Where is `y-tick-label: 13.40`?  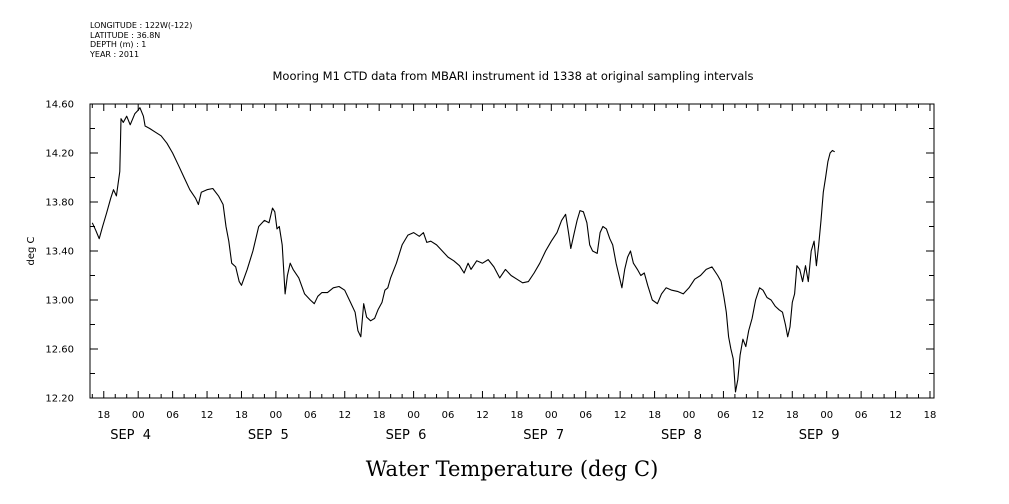 y-tick-label: 13.40 is located at coordinates (59, 252).